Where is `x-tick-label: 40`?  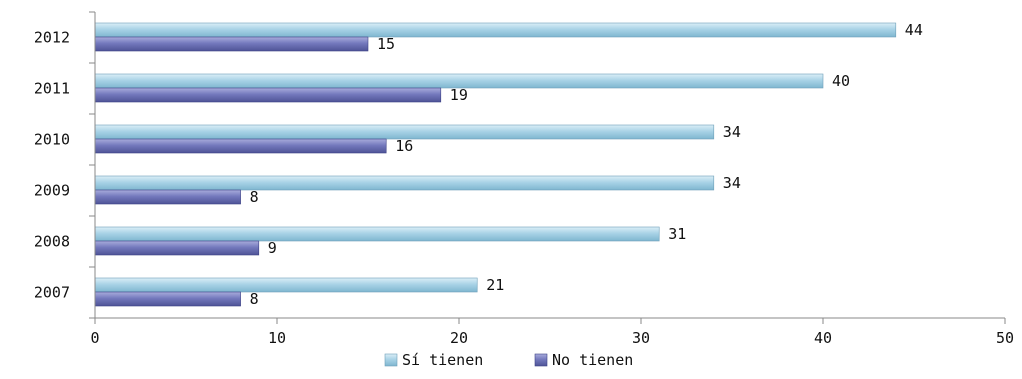 x-tick-label: 40 is located at coordinates (823, 338).